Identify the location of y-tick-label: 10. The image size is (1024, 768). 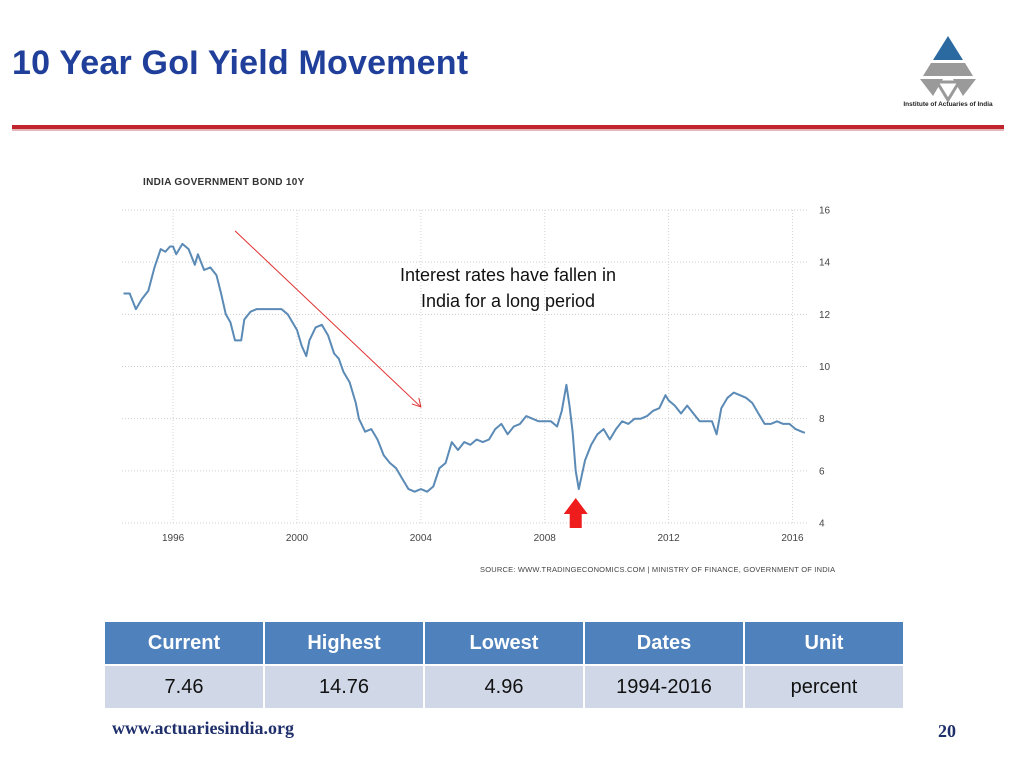
(825, 367).